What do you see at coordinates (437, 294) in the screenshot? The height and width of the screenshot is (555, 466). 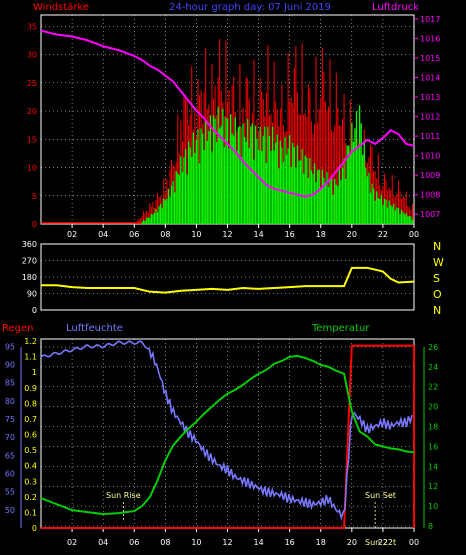 I see `compass-letter-o: O` at bounding box center [437, 294].